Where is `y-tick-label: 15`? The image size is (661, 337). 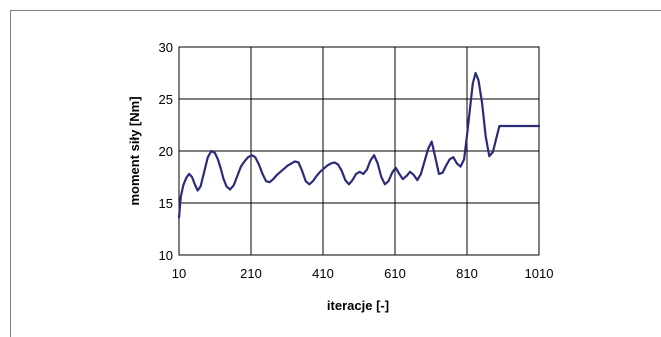
y-tick-label: 15 is located at coordinates (166, 203).